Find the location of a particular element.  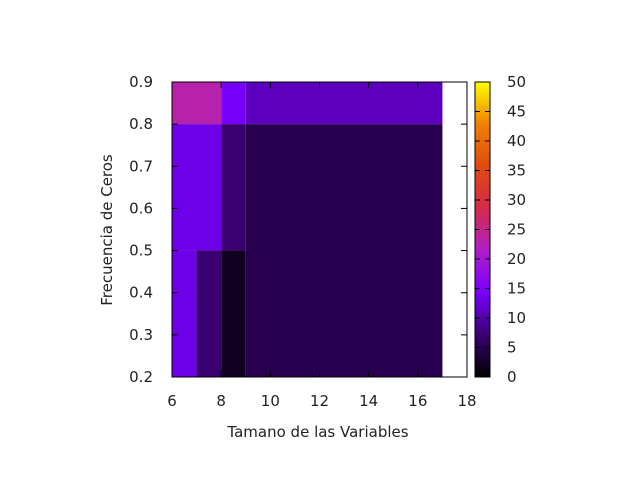

x-tick-label: 14 is located at coordinates (368, 401).